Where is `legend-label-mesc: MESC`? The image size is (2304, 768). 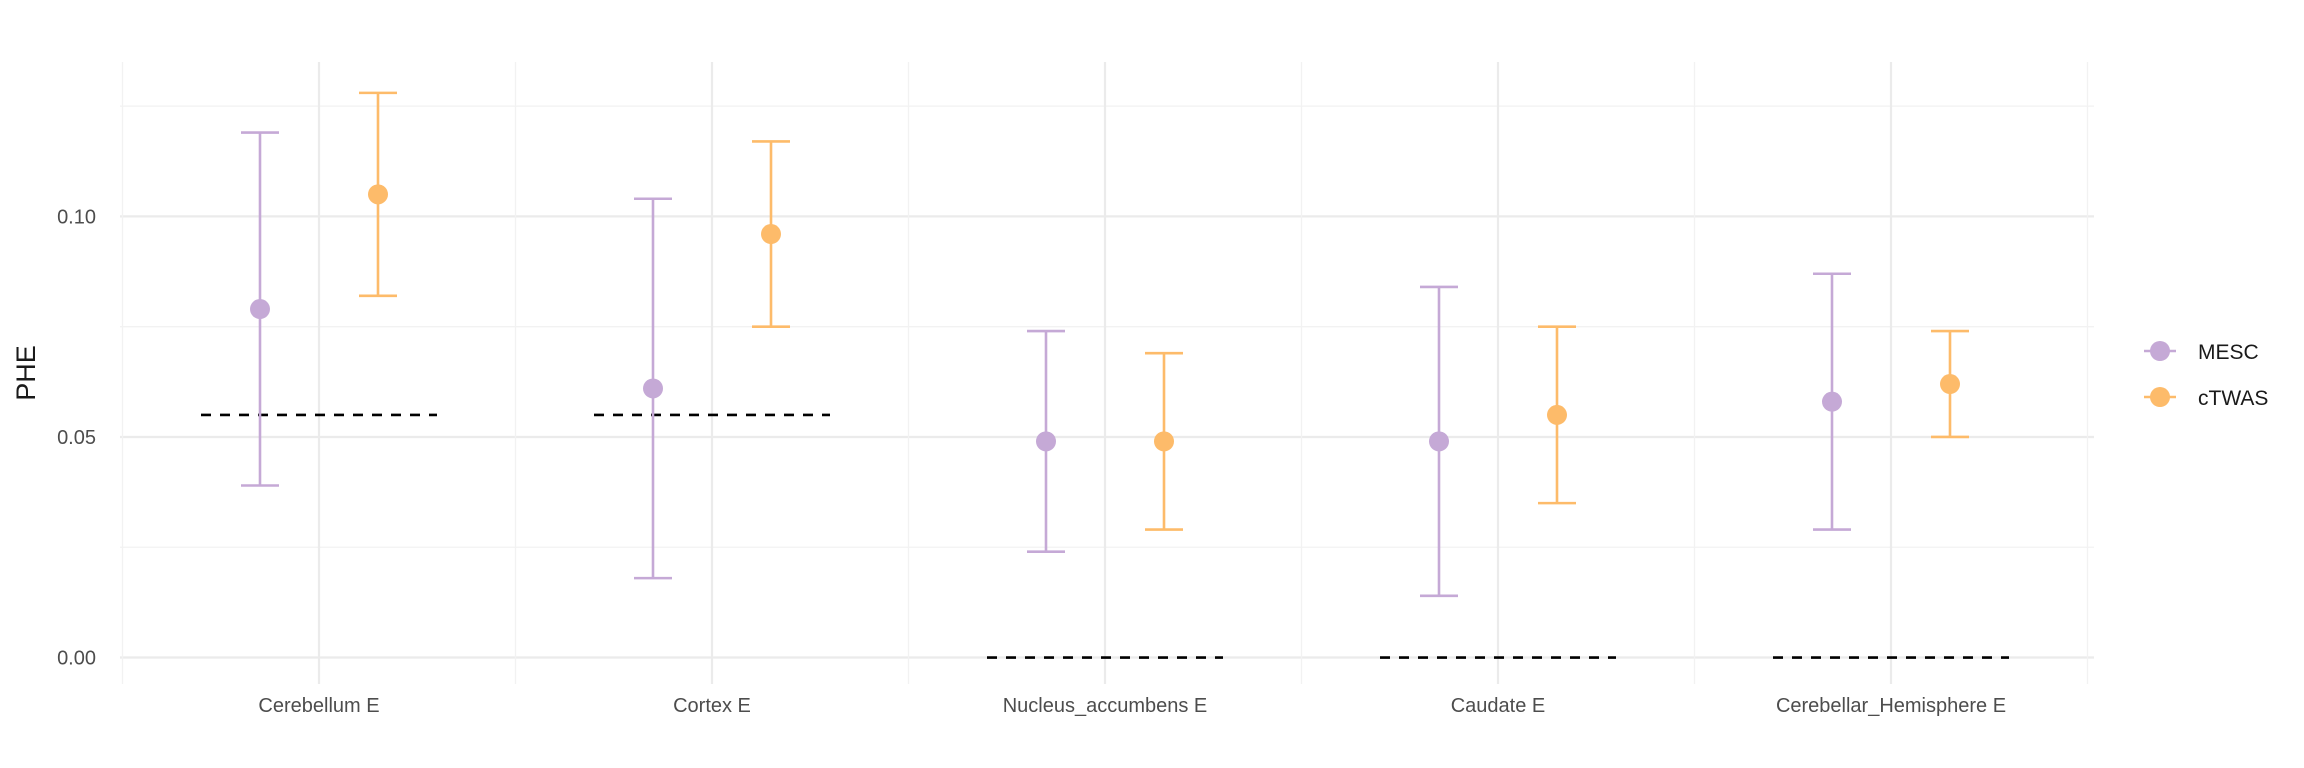
legend-label-mesc: MESC is located at coordinates (2228, 352).